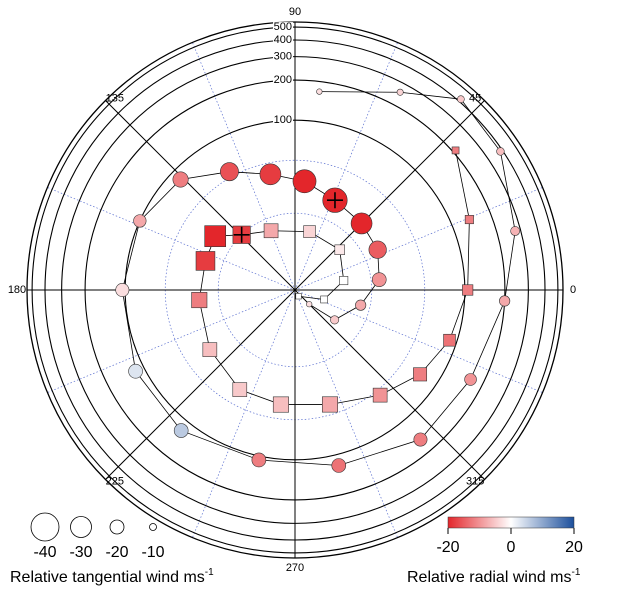  What do you see at coordinates (107, 577) in the screenshot?
I see `size-legend-label: Relative tangential wind ms` at bounding box center [107, 577].